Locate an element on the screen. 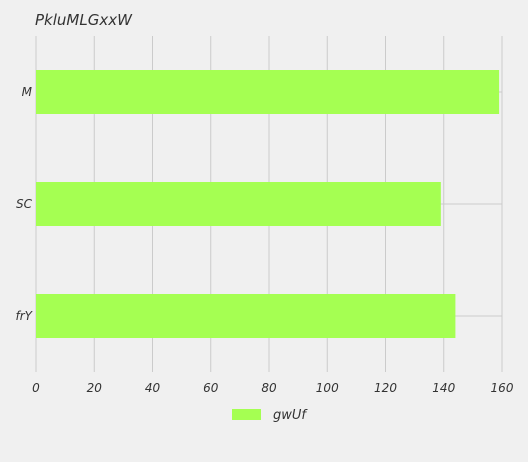 This screenshot has height=462, width=528. x-tick-label: 0 is located at coordinates (36, 388).